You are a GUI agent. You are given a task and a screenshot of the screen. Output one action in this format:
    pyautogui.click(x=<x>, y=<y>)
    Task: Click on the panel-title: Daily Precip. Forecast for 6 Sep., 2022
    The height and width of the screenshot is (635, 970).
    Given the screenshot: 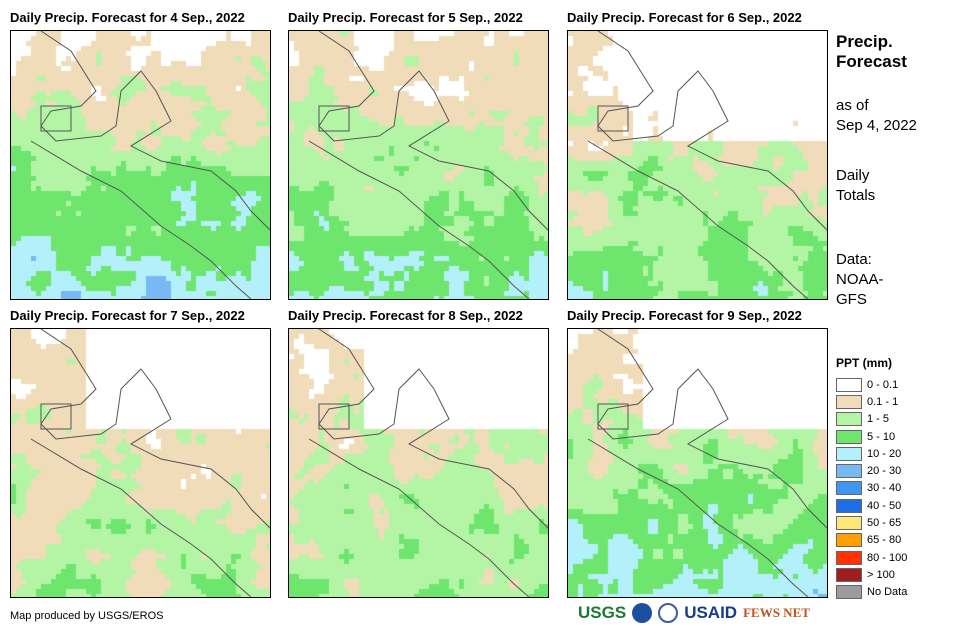 What is the action you would take?
    pyautogui.click(x=684, y=17)
    